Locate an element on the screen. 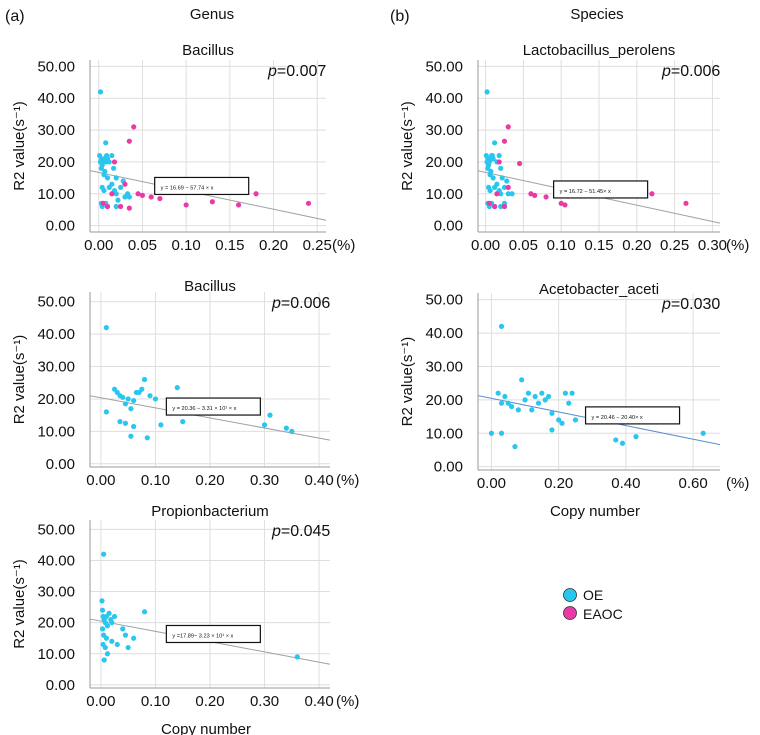 Image resolution: width=760 pixels, height=735 pixels. x-tick-label: 0.00 is located at coordinates (98, 245).